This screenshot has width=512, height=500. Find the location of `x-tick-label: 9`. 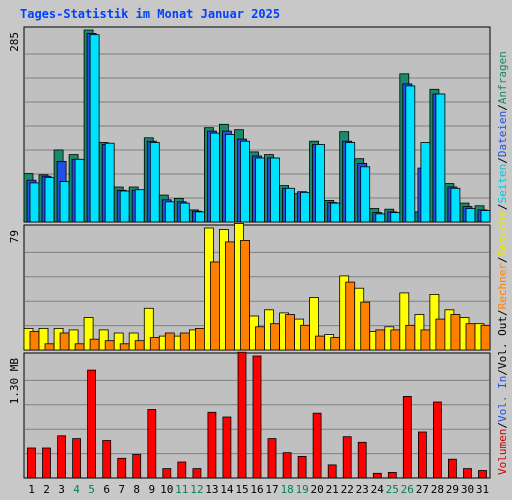

x-tick-label: 9 is located at coordinates (151, 489).